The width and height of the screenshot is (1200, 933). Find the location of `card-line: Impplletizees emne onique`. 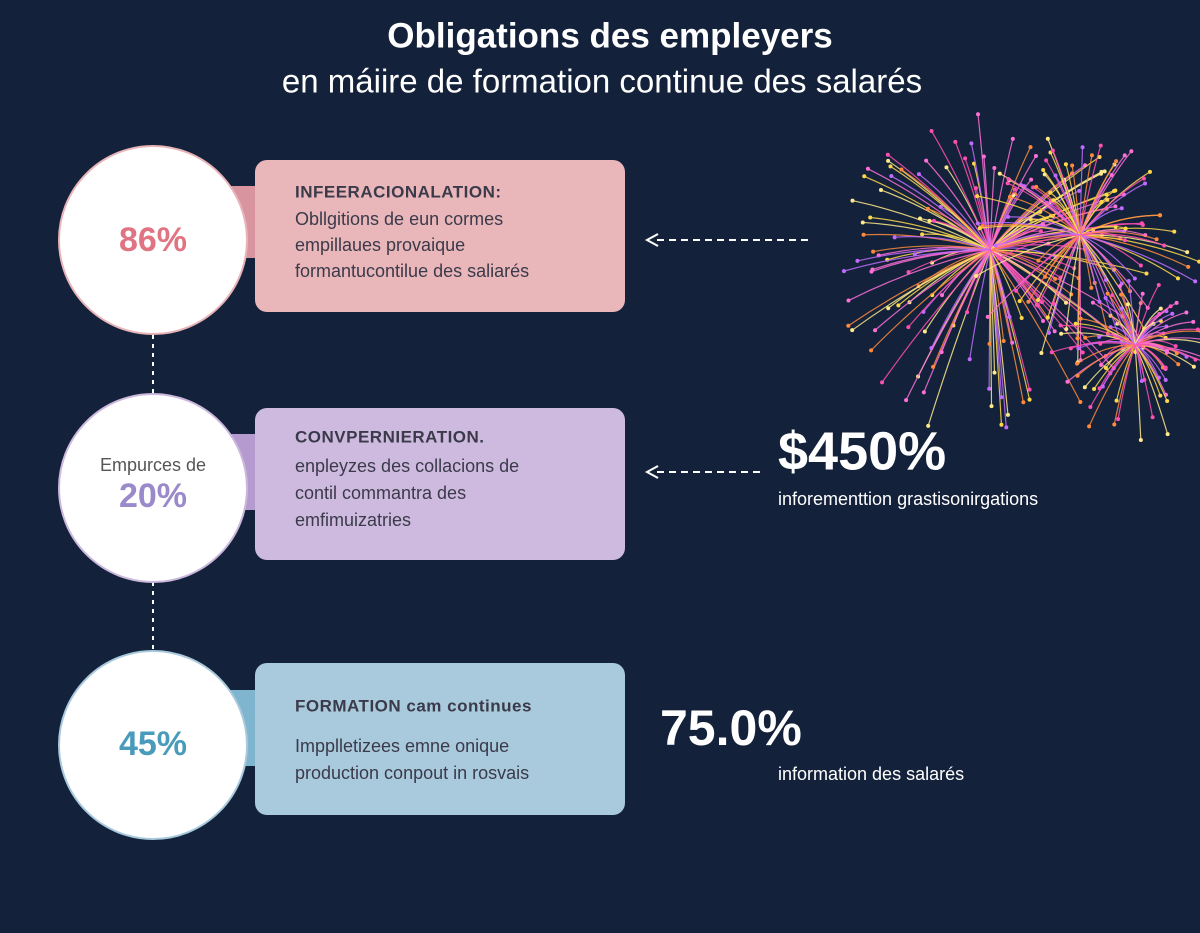

card-line: Impplletizees emne onique is located at coordinates (402, 746).